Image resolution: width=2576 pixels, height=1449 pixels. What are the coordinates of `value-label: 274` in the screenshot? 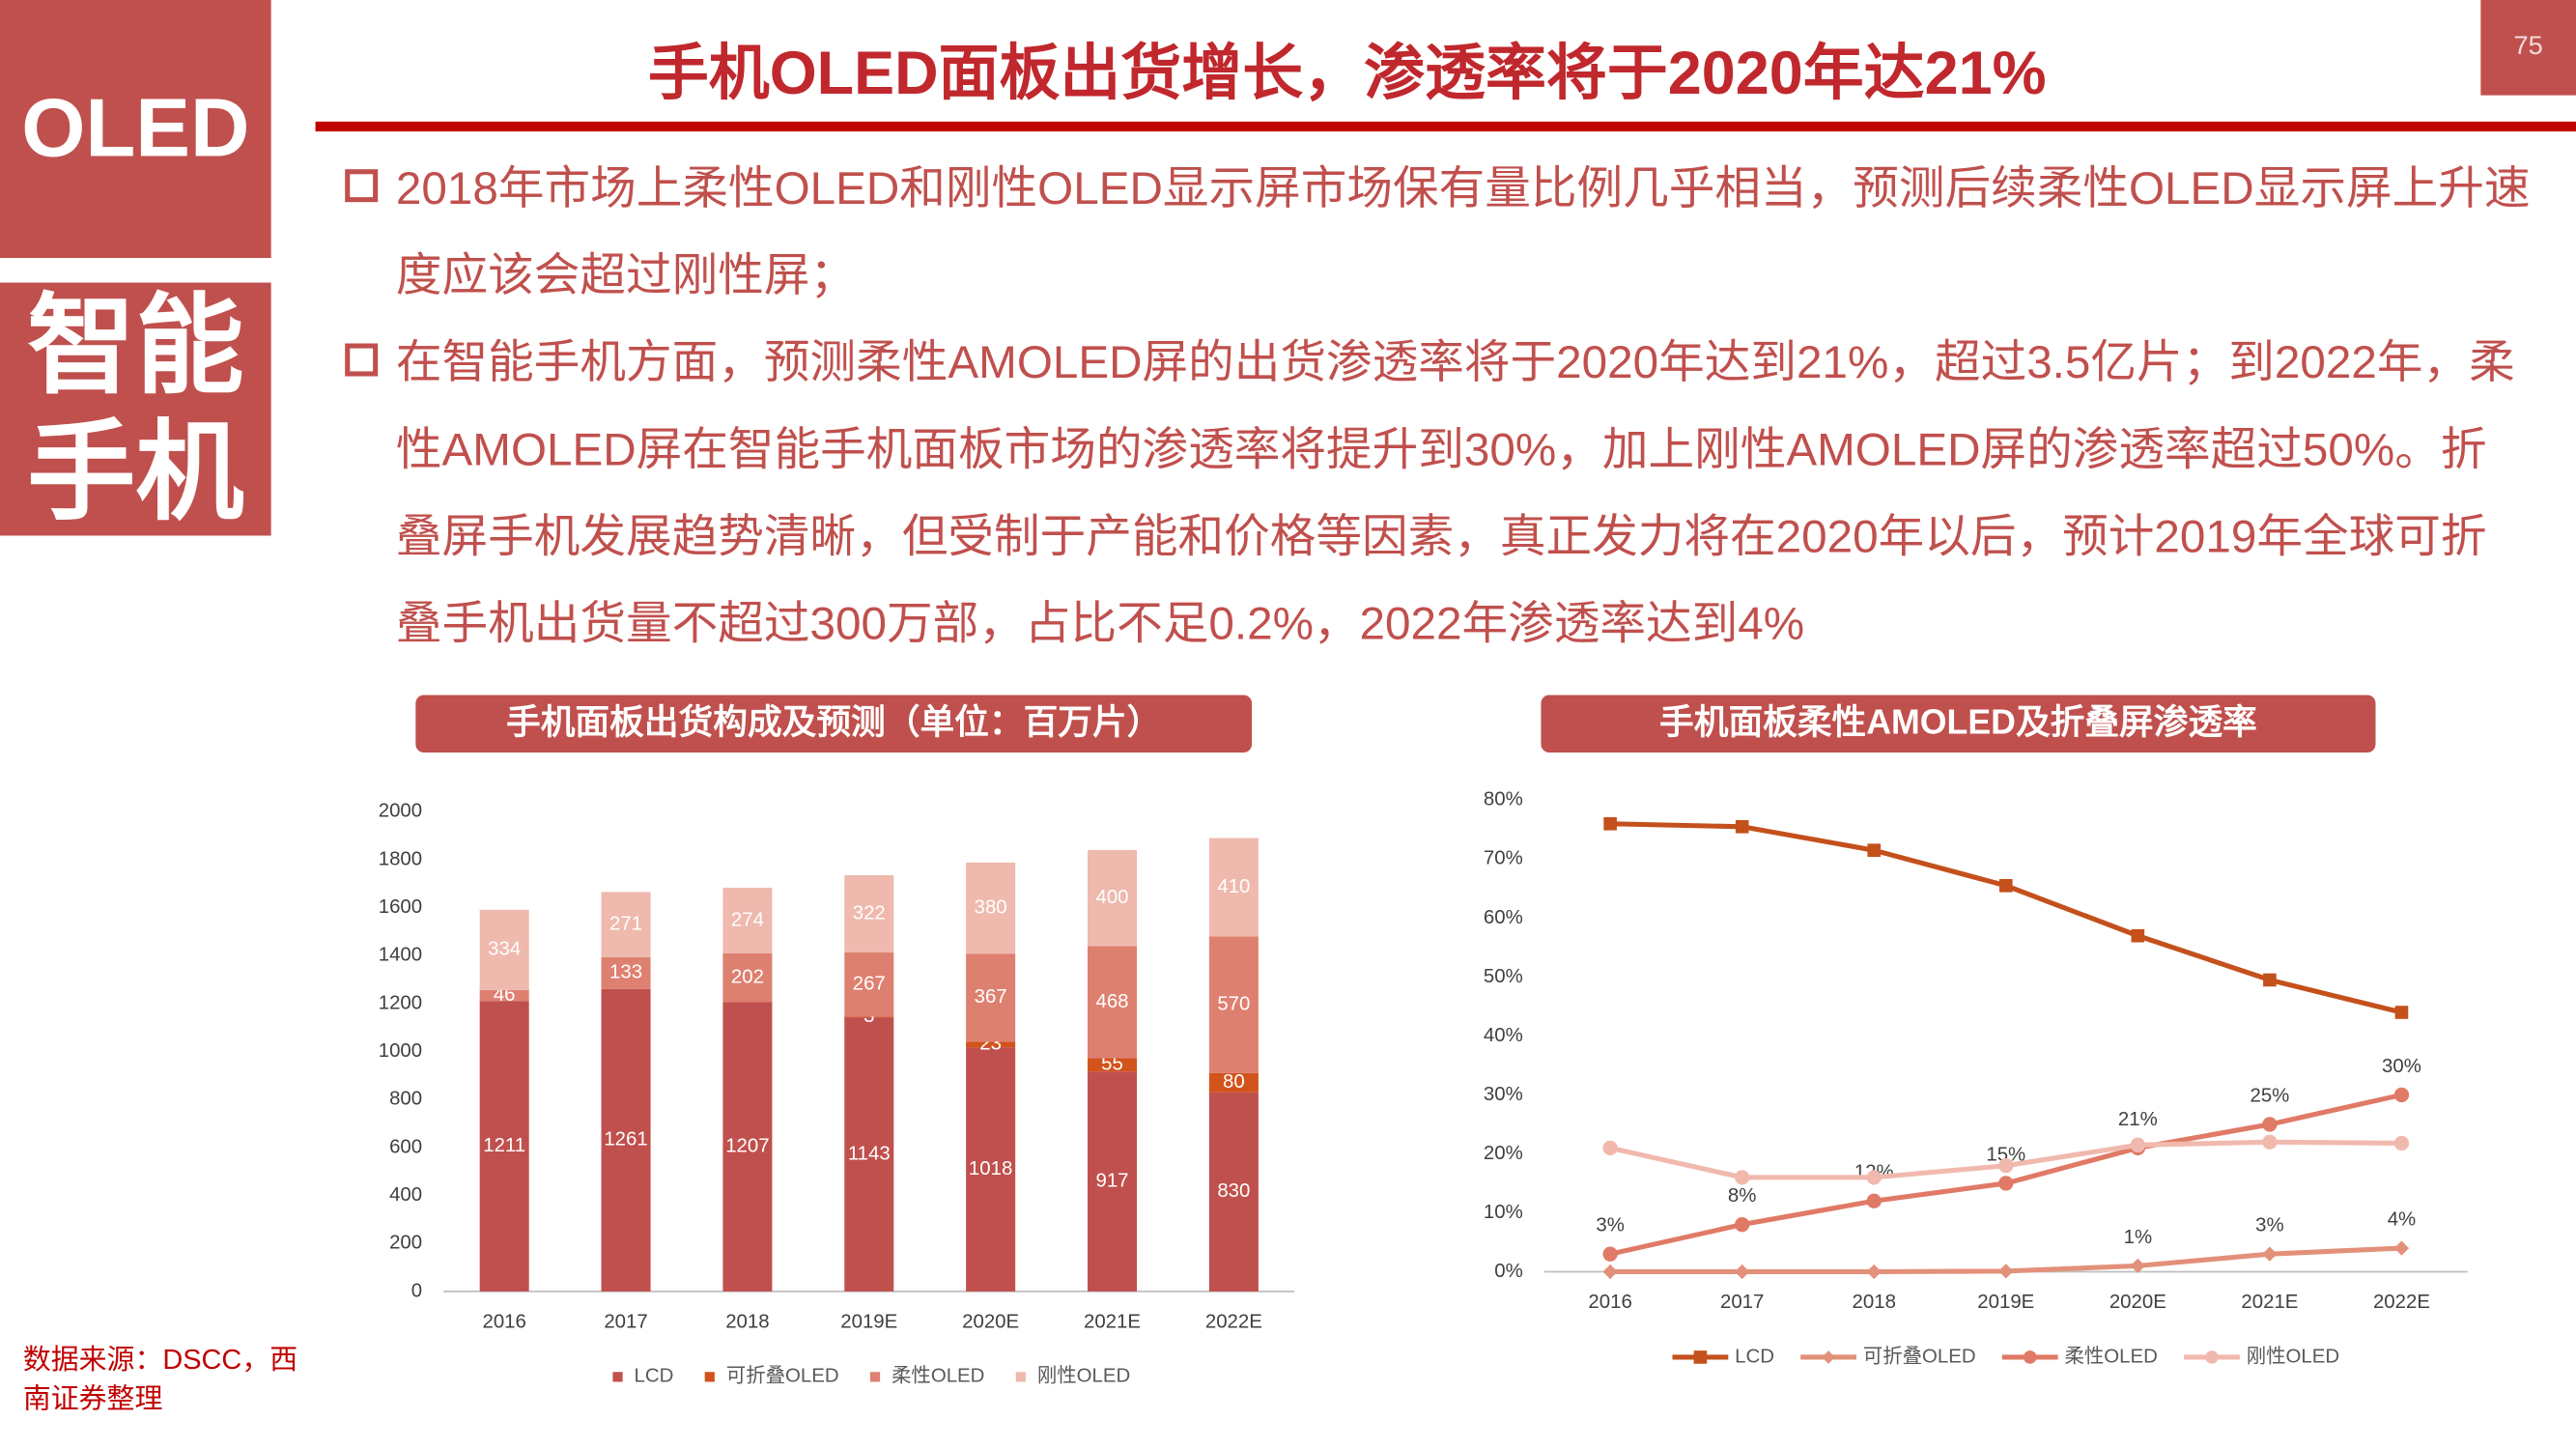 It's located at (747, 919).